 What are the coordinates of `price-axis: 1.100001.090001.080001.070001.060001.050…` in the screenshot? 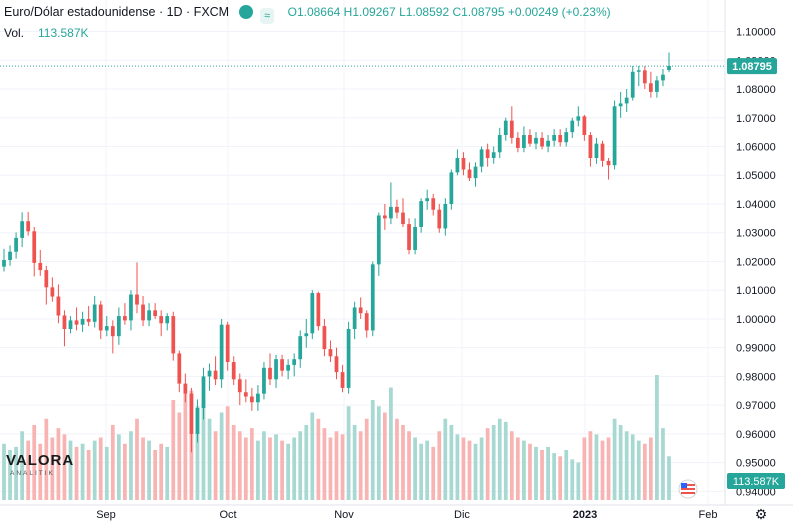 It's located at (758, 252).